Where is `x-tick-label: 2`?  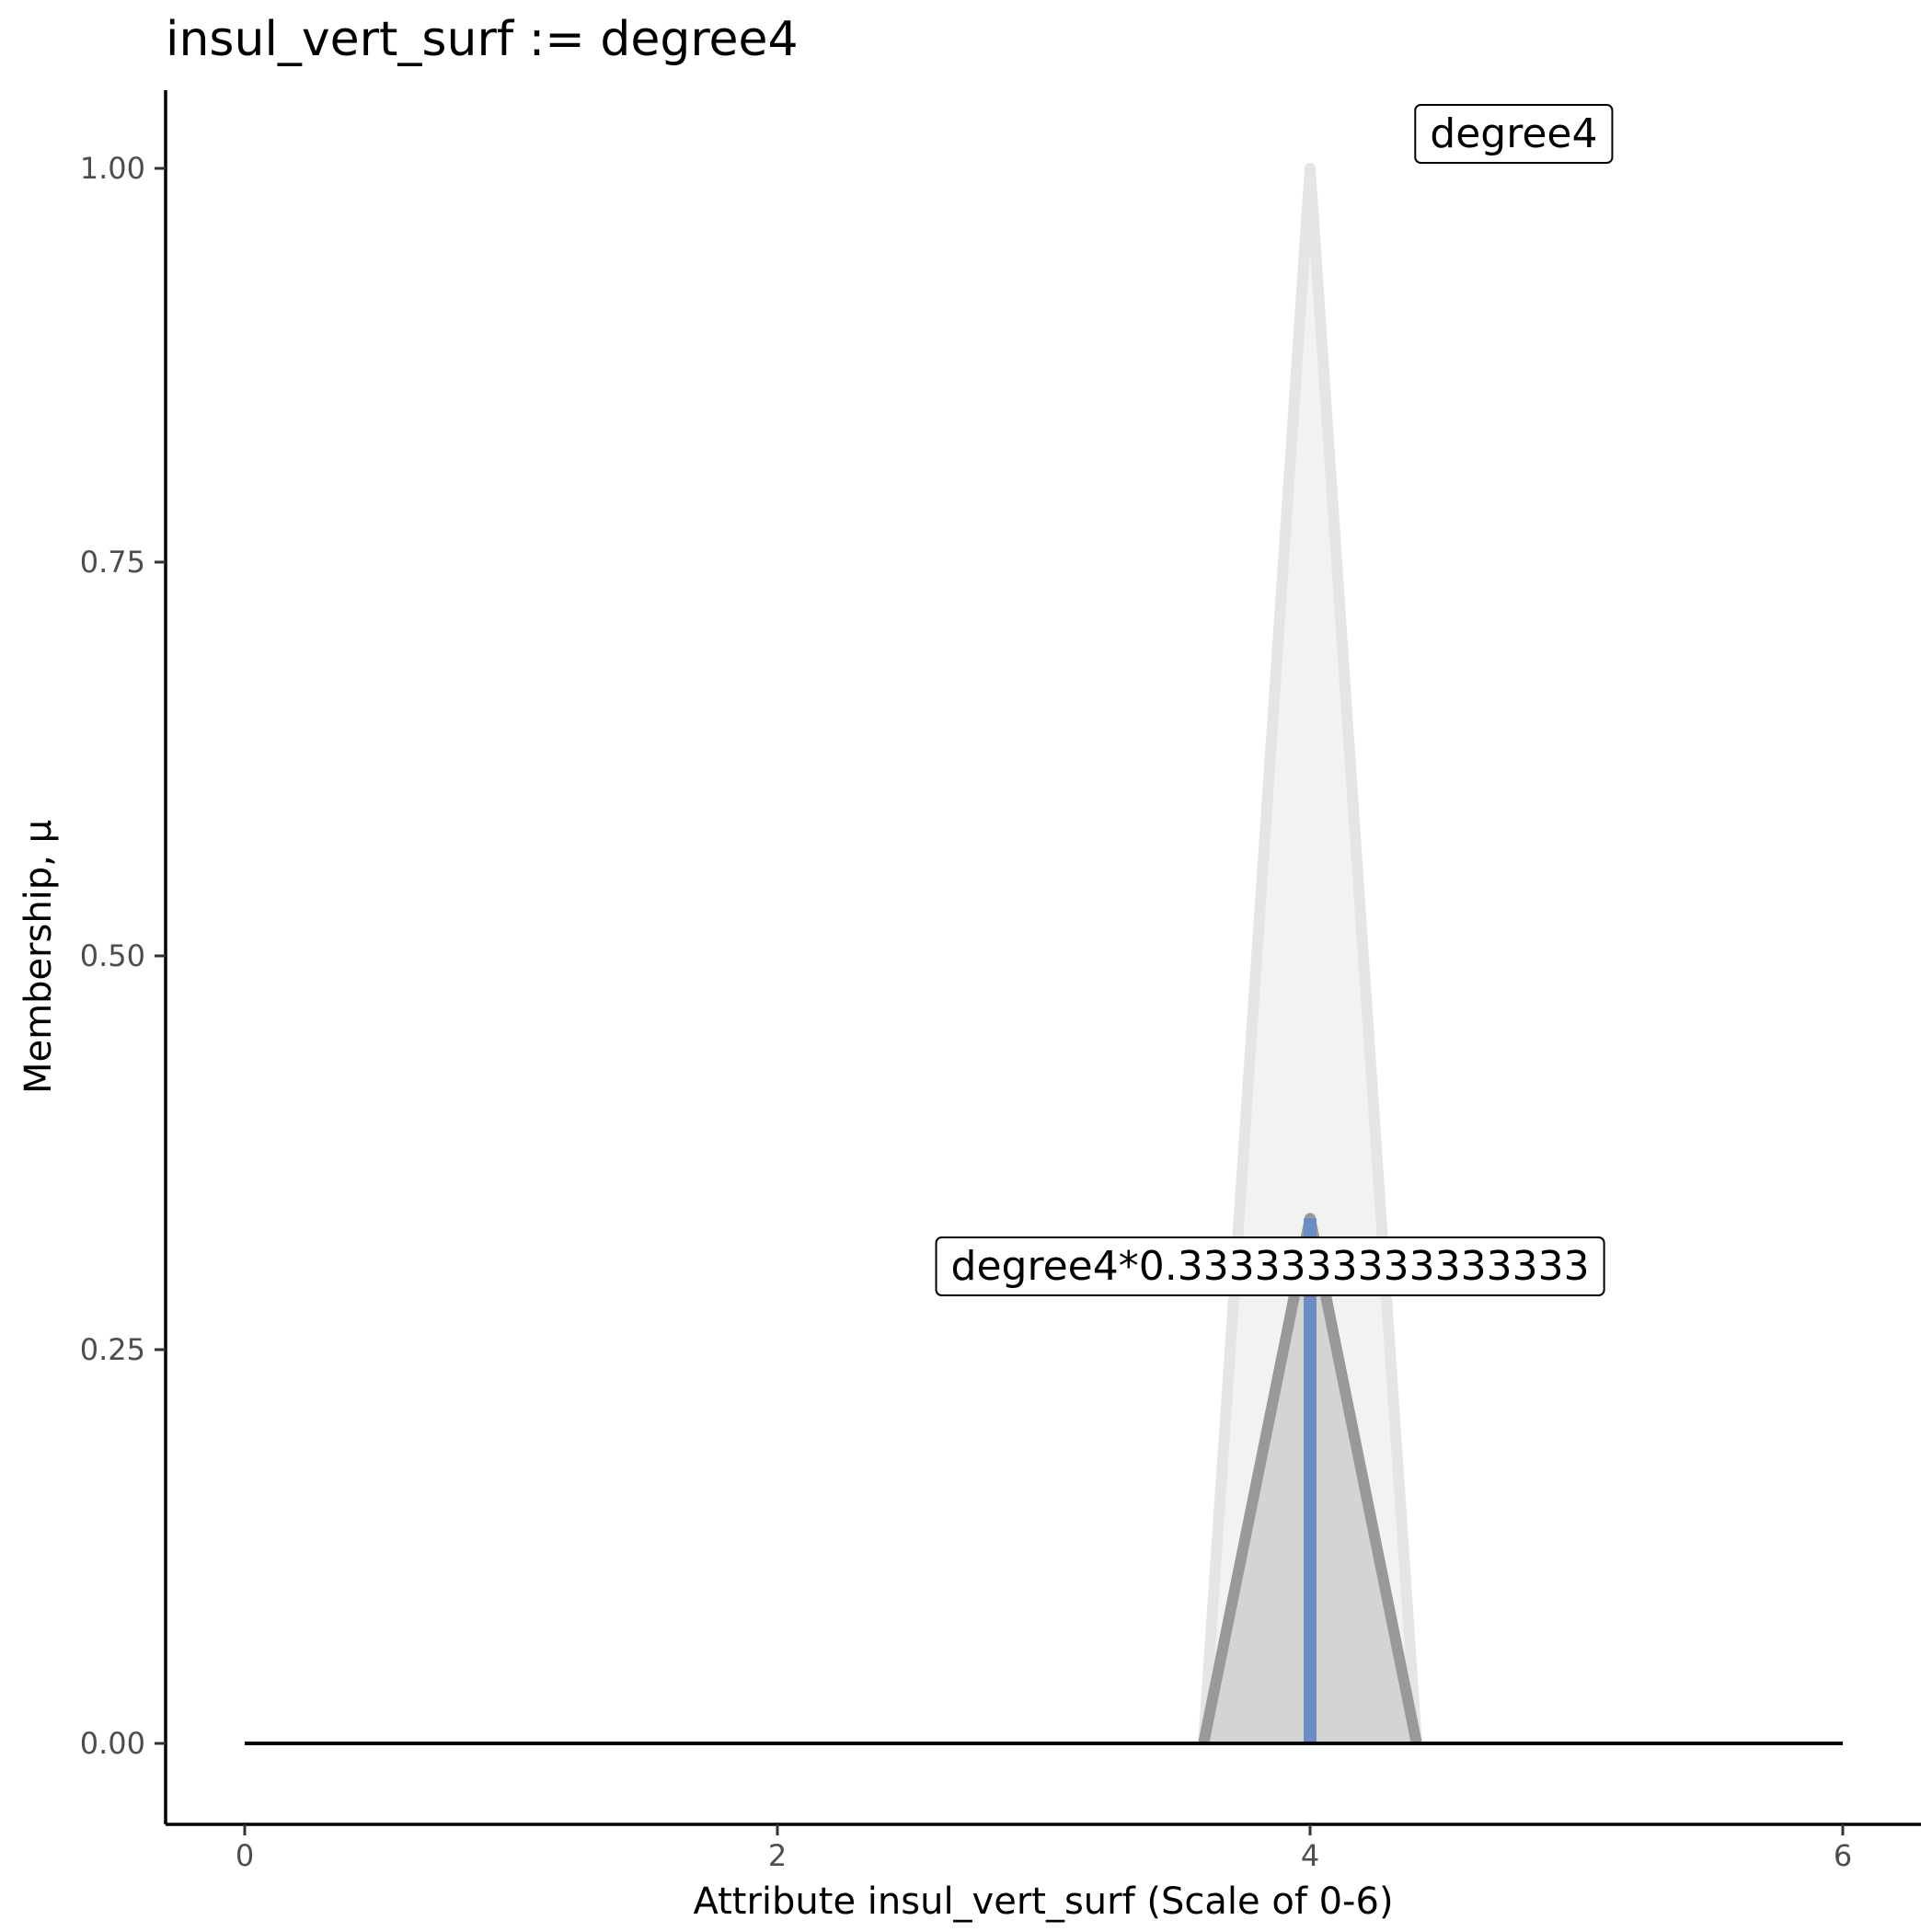
x-tick-label: 2 is located at coordinates (777, 1855).